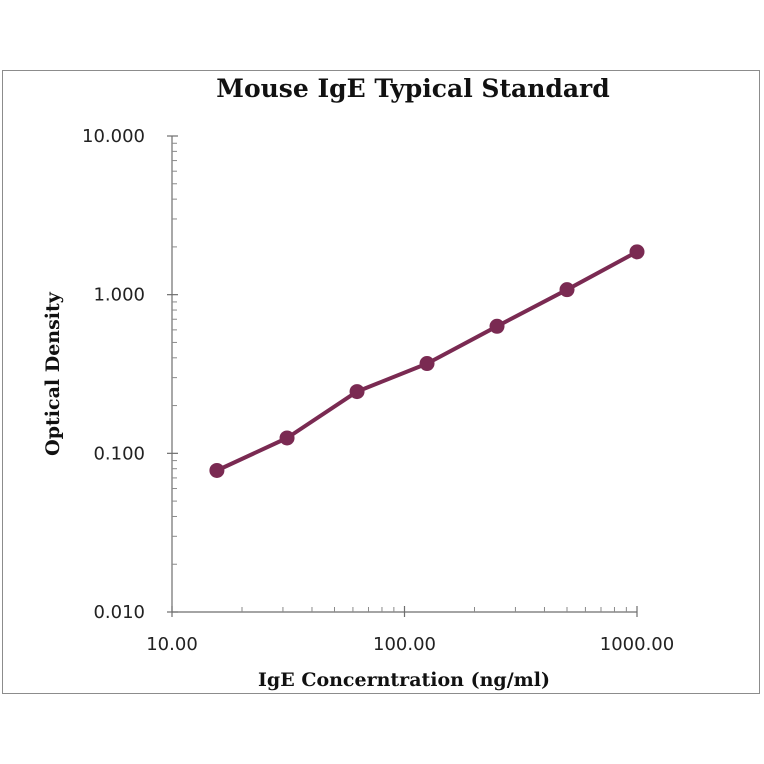 The image size is (764, 764). Describe the element at coordinates (412, 88) in the screenshot. I see `chart-title: Mouse IgE Typical Standard` at that location.